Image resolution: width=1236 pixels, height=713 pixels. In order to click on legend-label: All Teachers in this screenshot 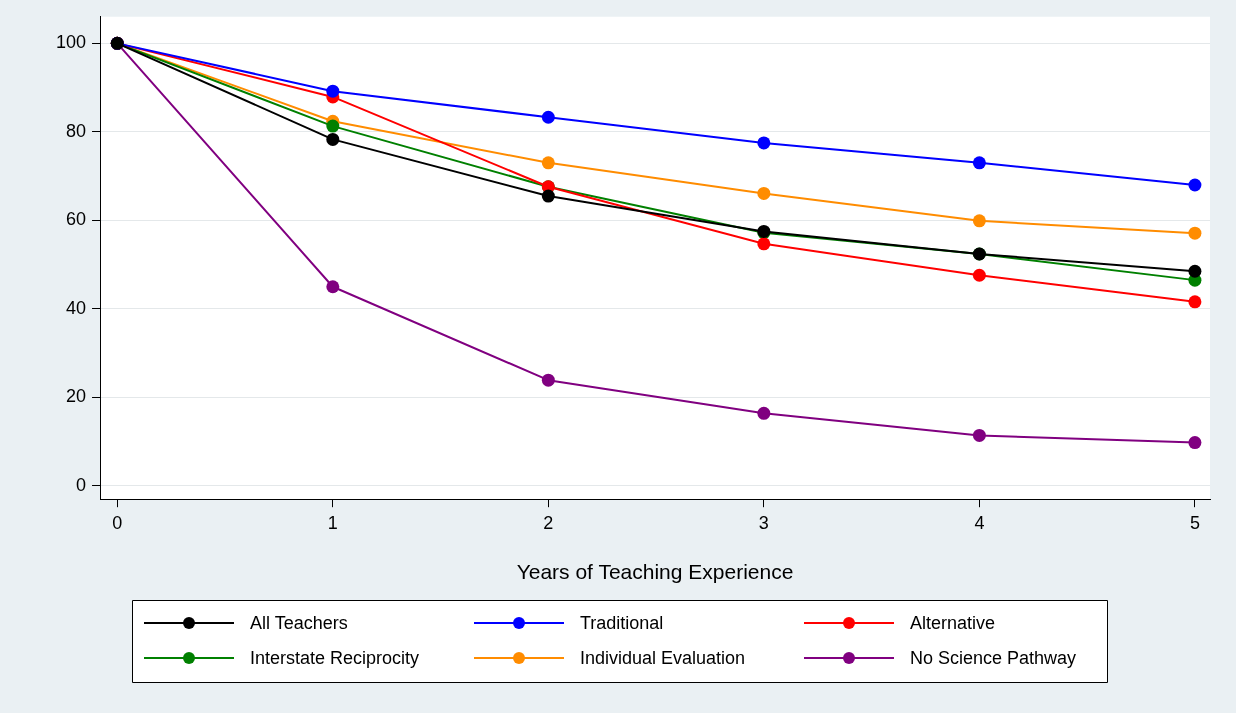, I will do `click(299, 622)`.